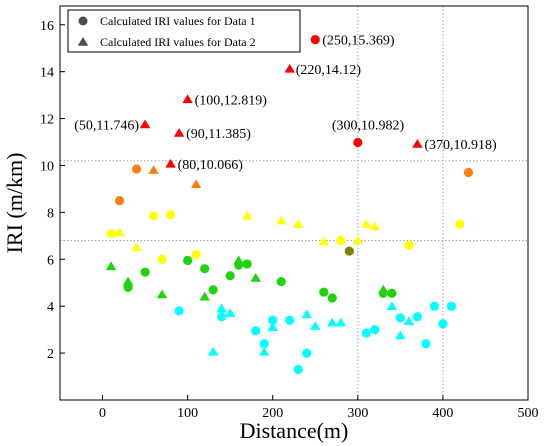 This screenshot has width=550, height=446. Describe the element at coordinates (460, 145) in the screenshot. I see `point-annotation: (370,10.918)` at that location.